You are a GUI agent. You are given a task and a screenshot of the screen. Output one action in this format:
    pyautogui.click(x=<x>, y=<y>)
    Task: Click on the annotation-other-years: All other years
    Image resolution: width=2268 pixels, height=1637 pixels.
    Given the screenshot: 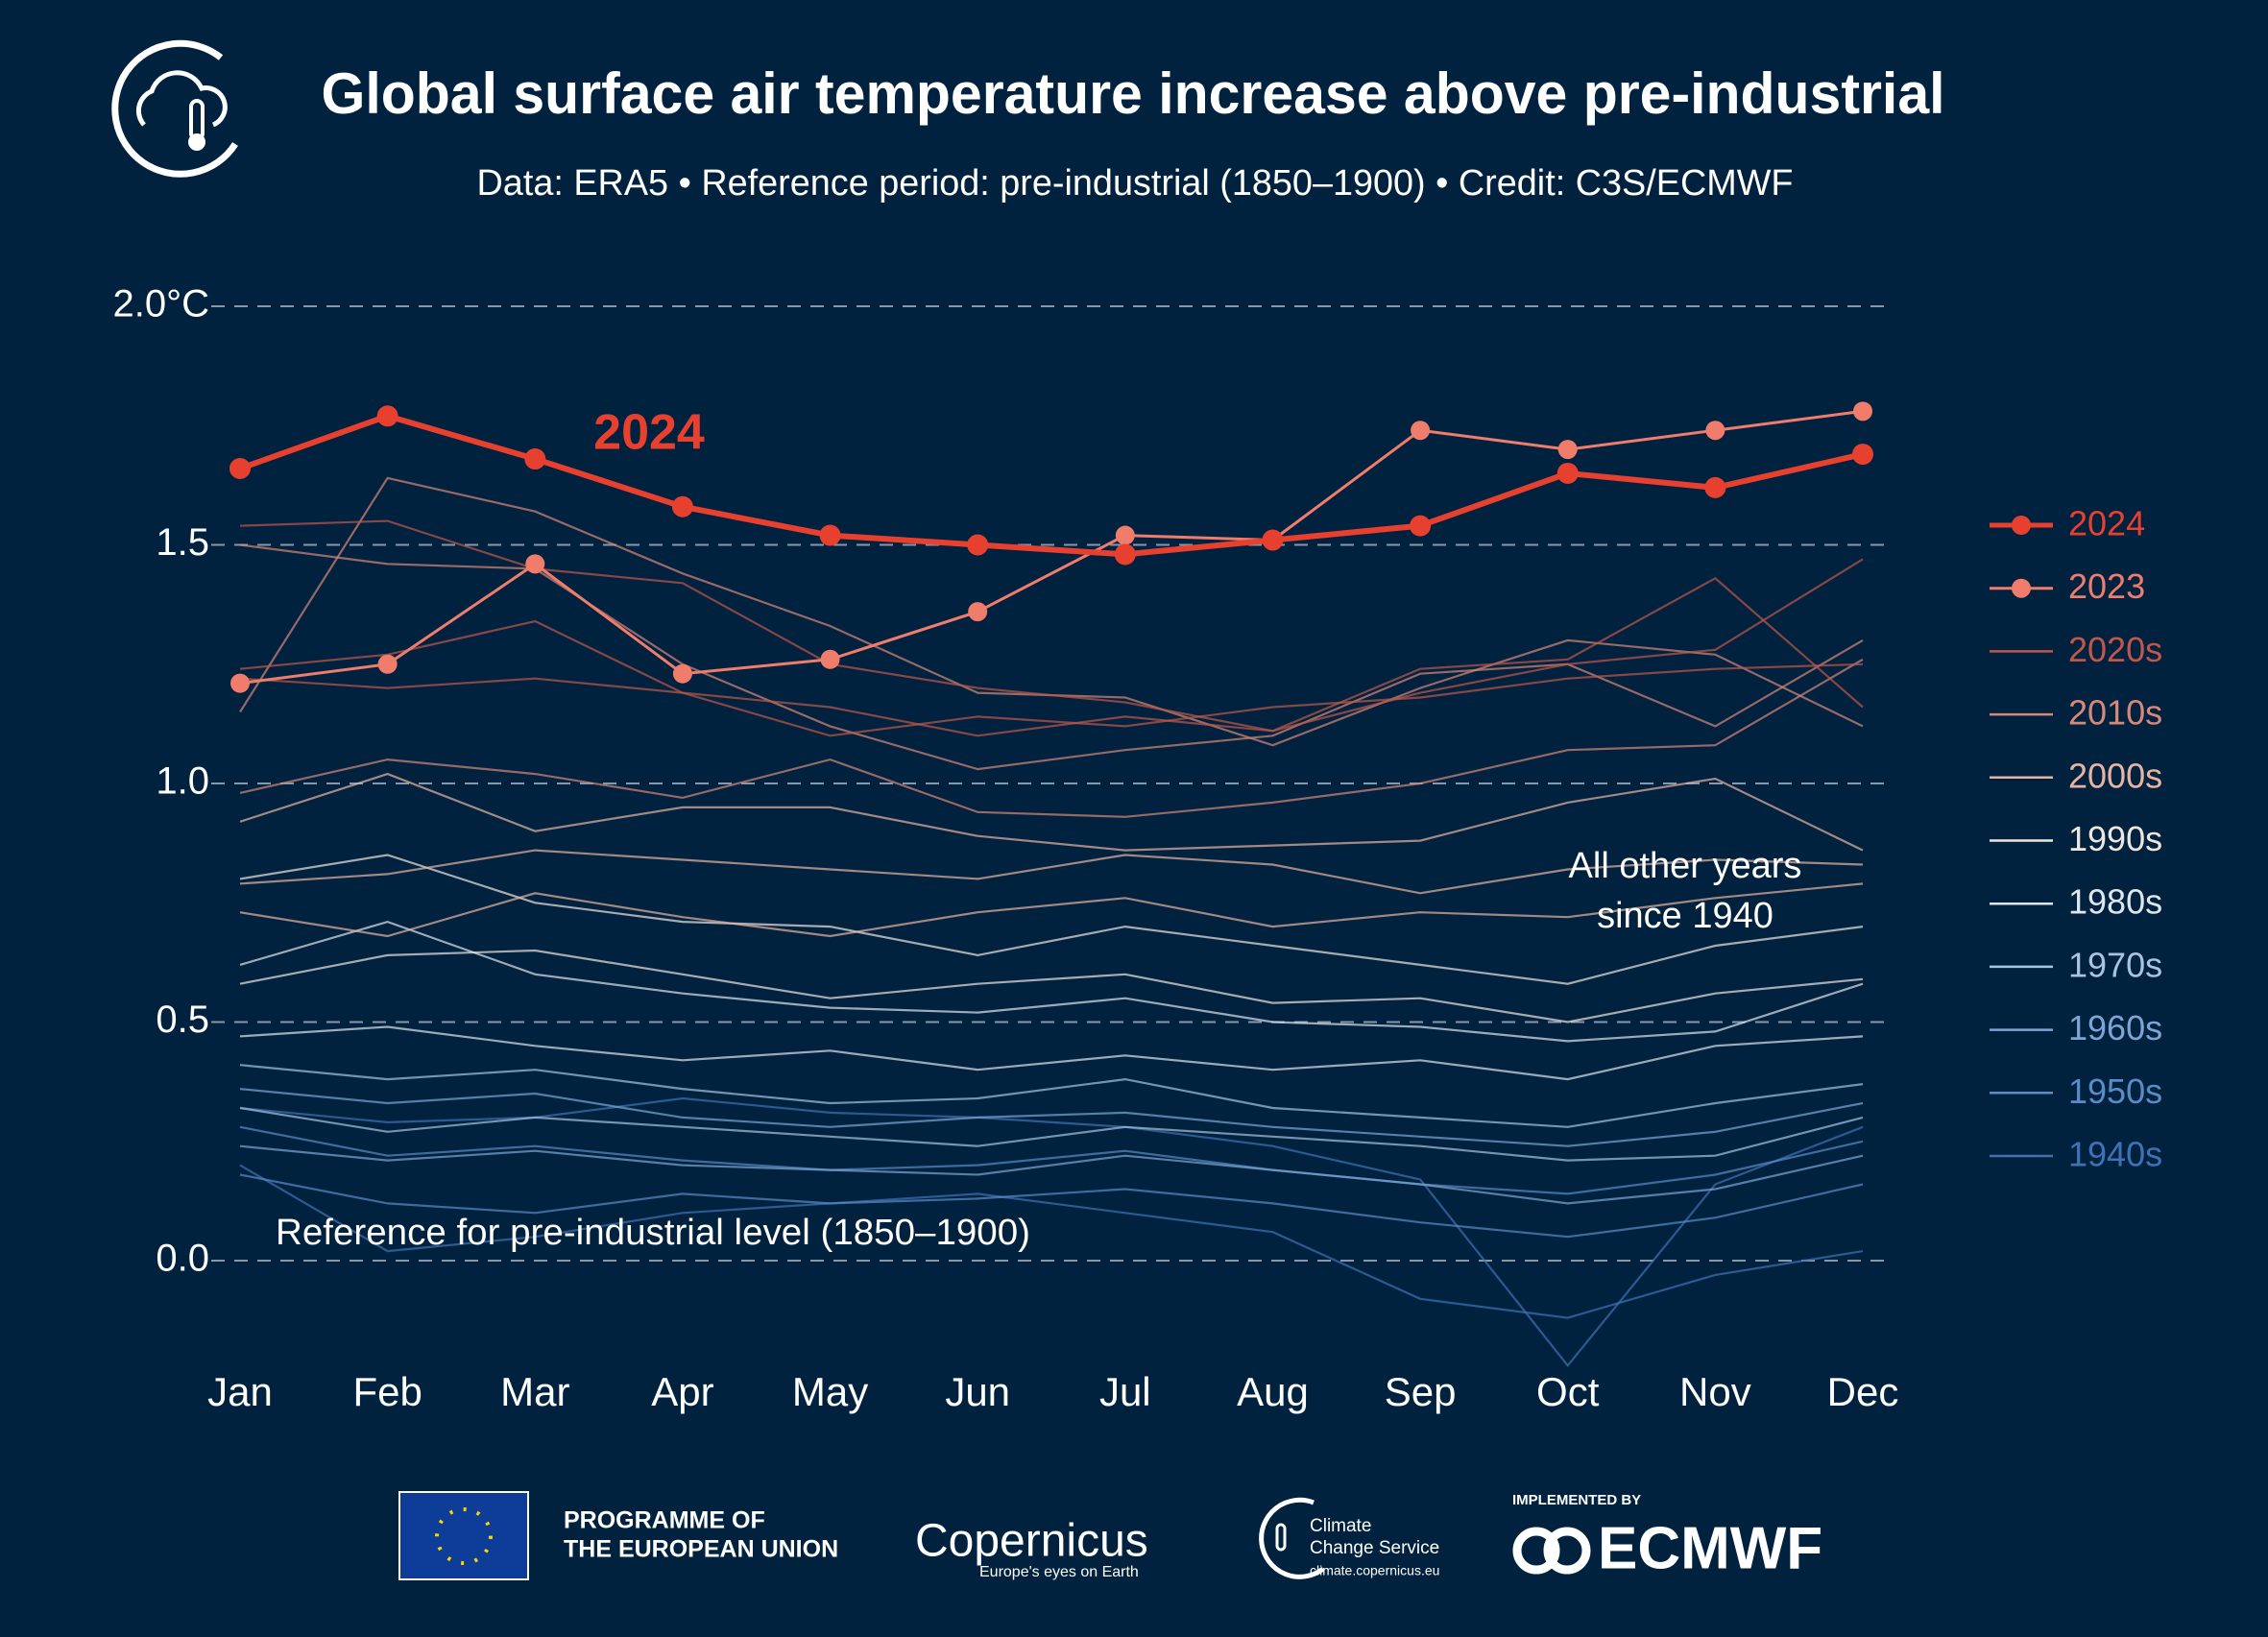 What is the action you would take?
    pyautogui.click(x=1686, y=866)
    